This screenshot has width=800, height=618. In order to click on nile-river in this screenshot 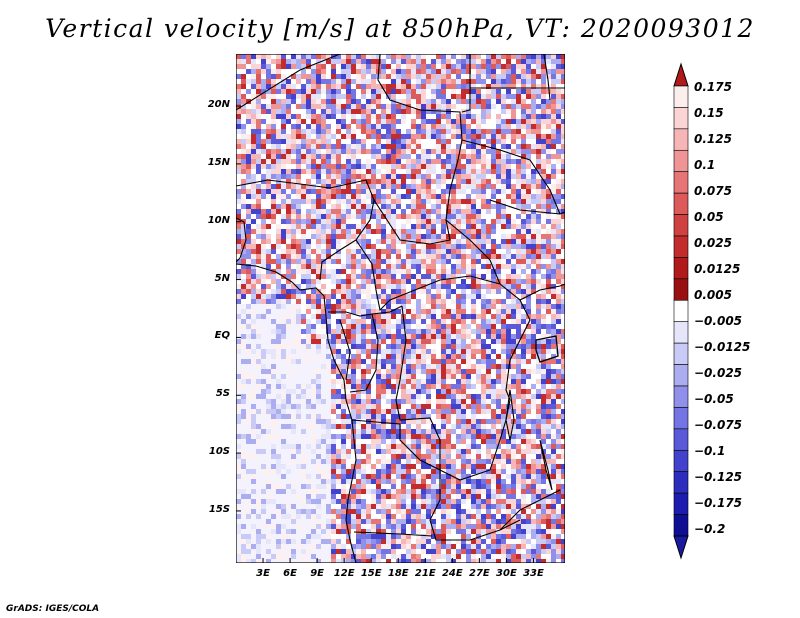, I will do `click(547, 77)`.